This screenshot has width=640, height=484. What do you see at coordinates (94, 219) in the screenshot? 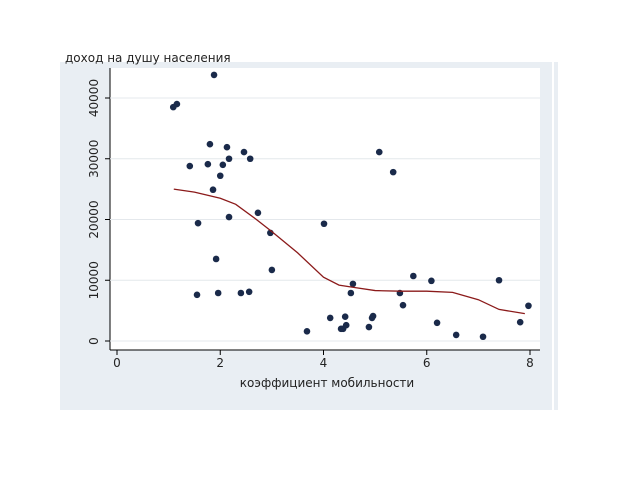
I see `y-tick-label: 20000` at bounding box center [94, 219].